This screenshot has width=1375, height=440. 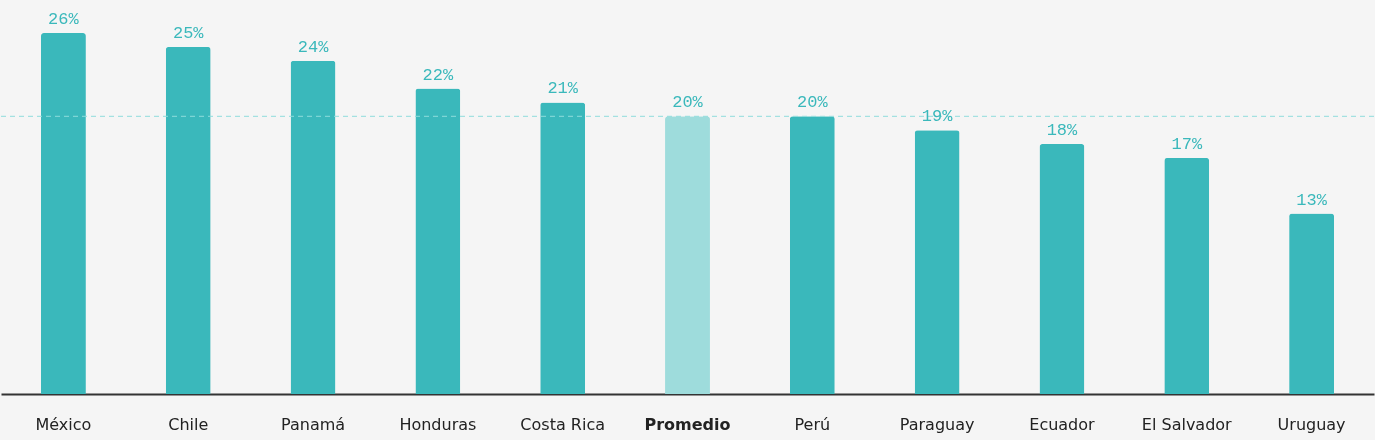 What do you see at coordinates (313, 47) in the screenshot?
I see `data-label: 24%` at bounding box center [313, 47].